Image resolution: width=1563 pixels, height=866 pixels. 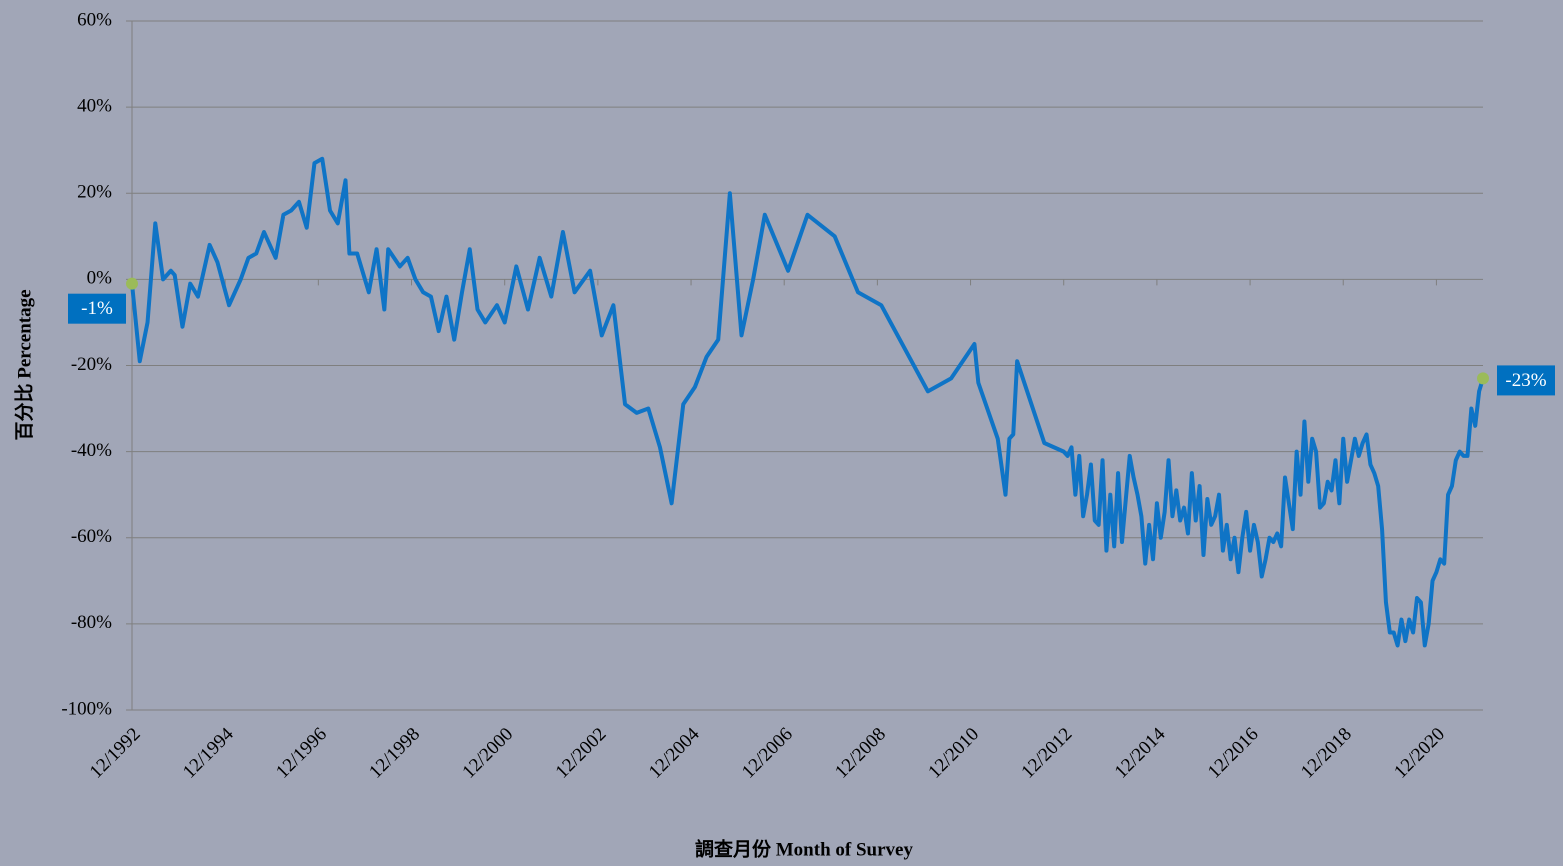 What do you see at coordinates (91, 450) in the screenshot?
I see `y-tick-label: -40%` at bounding box center [91, 450].